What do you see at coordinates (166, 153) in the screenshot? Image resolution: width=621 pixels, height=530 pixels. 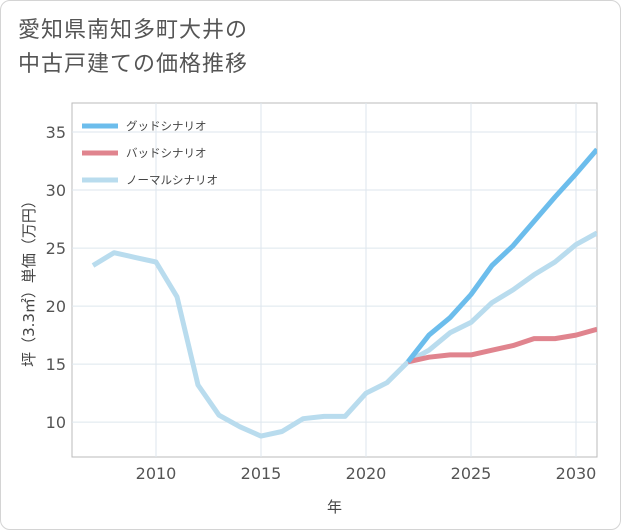 I see `legend-label-1: バッドシナリオ` at bounding box center [166, 153].